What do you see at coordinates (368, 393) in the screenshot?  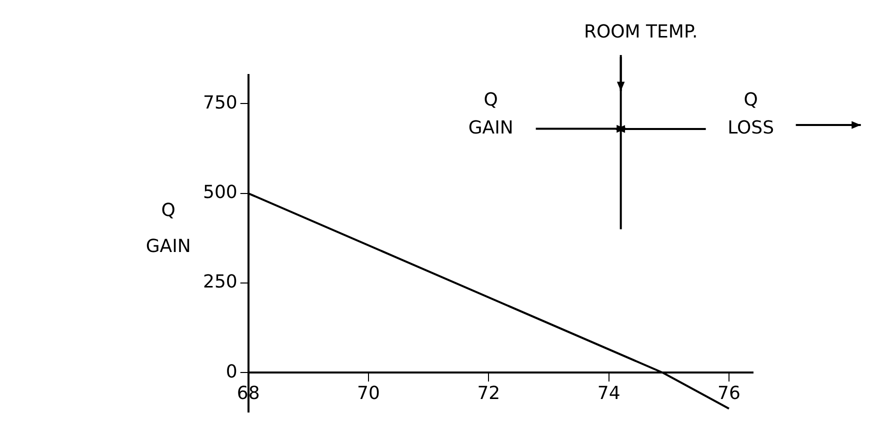 I see `x-tick-label: 70` at bounding box center [368, 393].